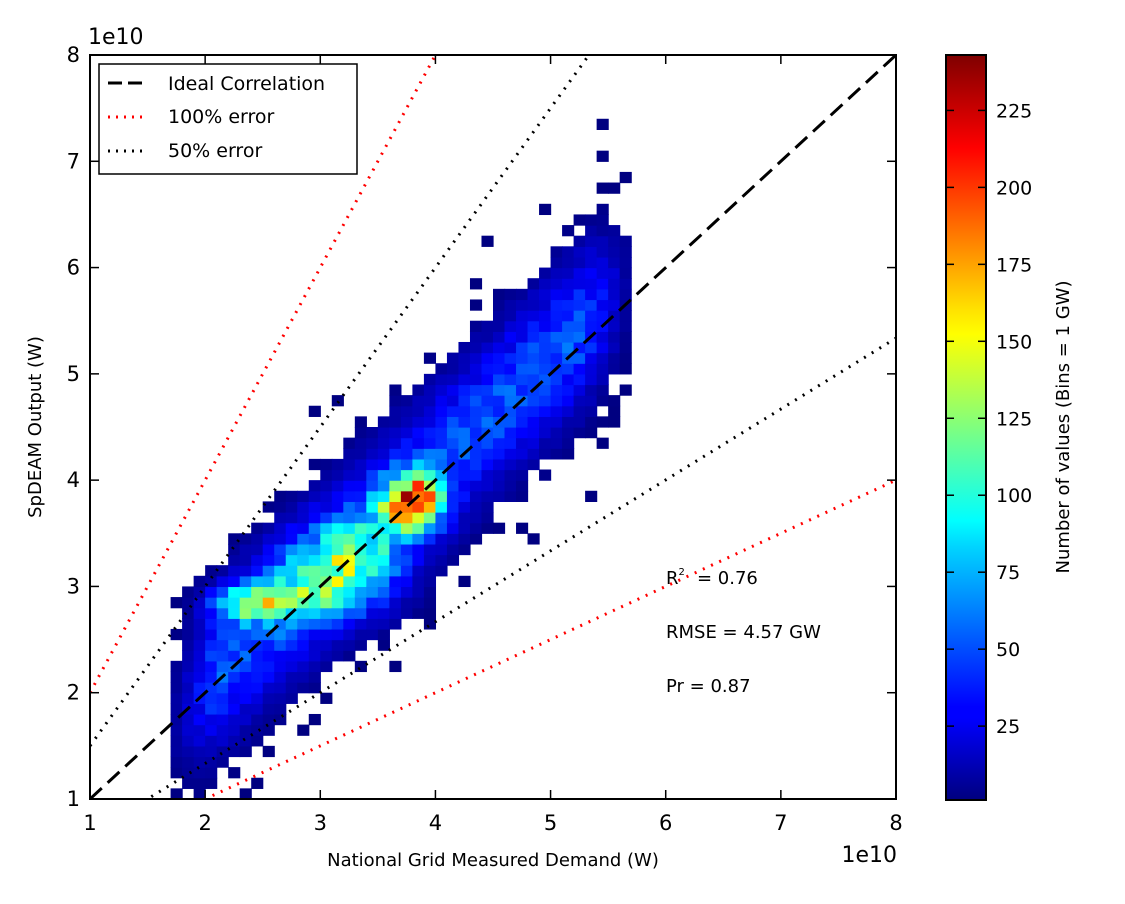  Describe the element at coordinates (869, 855) in the screenshot. I see `x-offset-label: 1e10` at that location.